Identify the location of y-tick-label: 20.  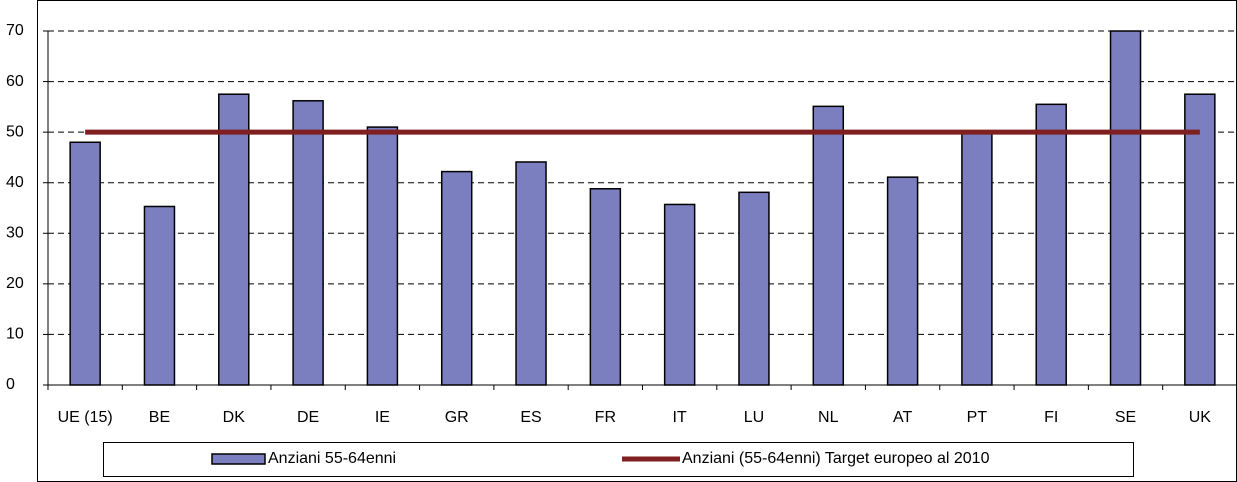
(15, 283).